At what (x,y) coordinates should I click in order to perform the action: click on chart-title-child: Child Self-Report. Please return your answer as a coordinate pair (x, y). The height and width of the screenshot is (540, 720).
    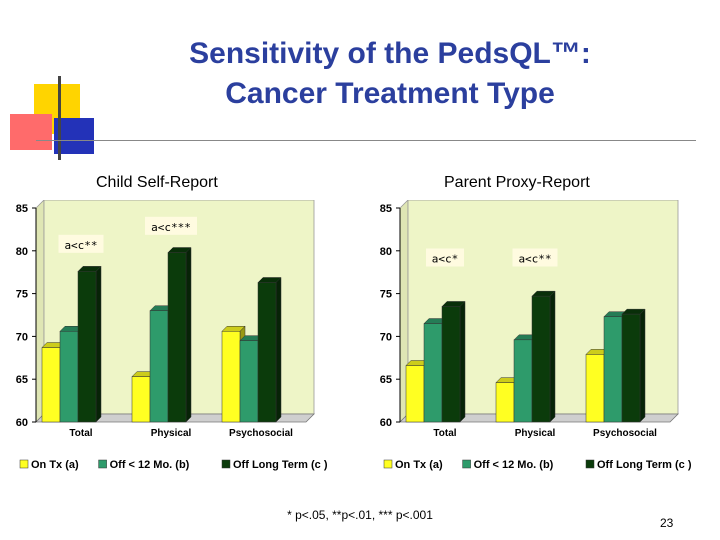
    Looking at the image, I should click on (157, 182).